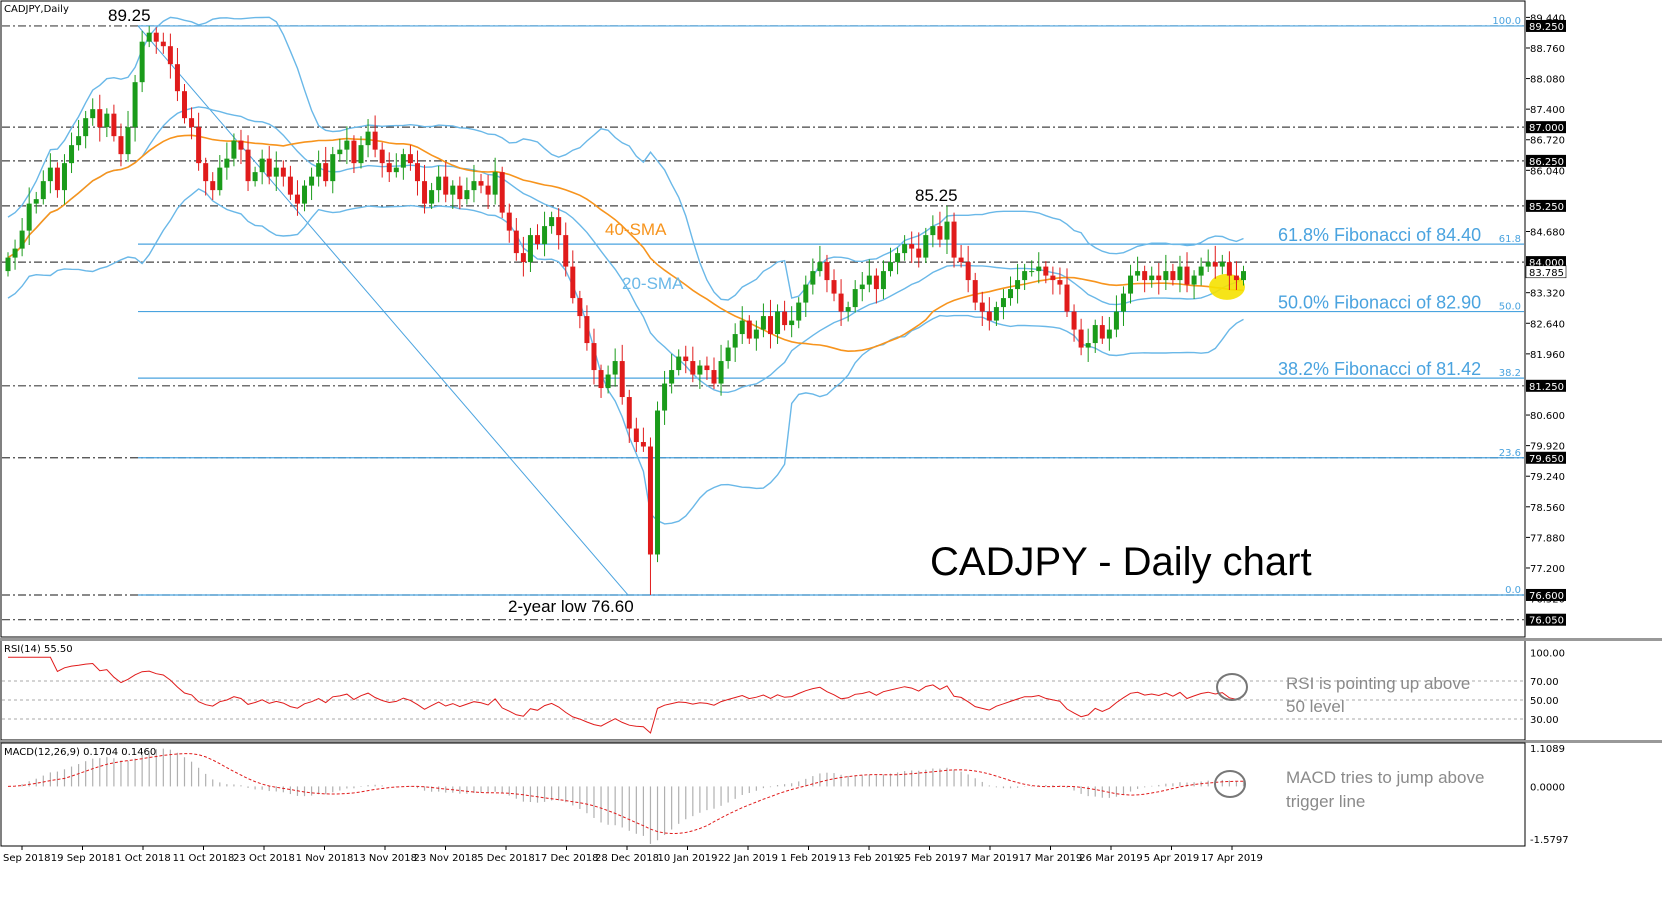  What do you see at coordinates (1547, 447) in the screenshot?
I see `price-tick-label: 79.920` at bounding box center [1547, 447].